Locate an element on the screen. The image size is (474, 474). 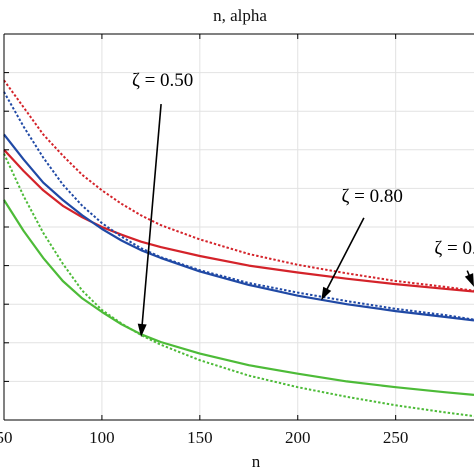
x-tick-label: 250 is located at coordinates (396, 437).